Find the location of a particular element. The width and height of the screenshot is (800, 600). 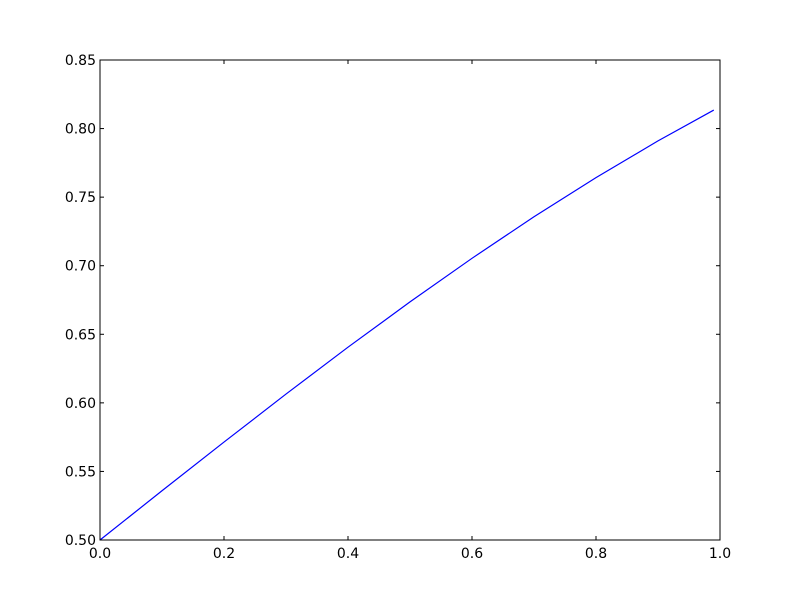

y-tick-label: 0.60 is located at coordinates (80, 404).